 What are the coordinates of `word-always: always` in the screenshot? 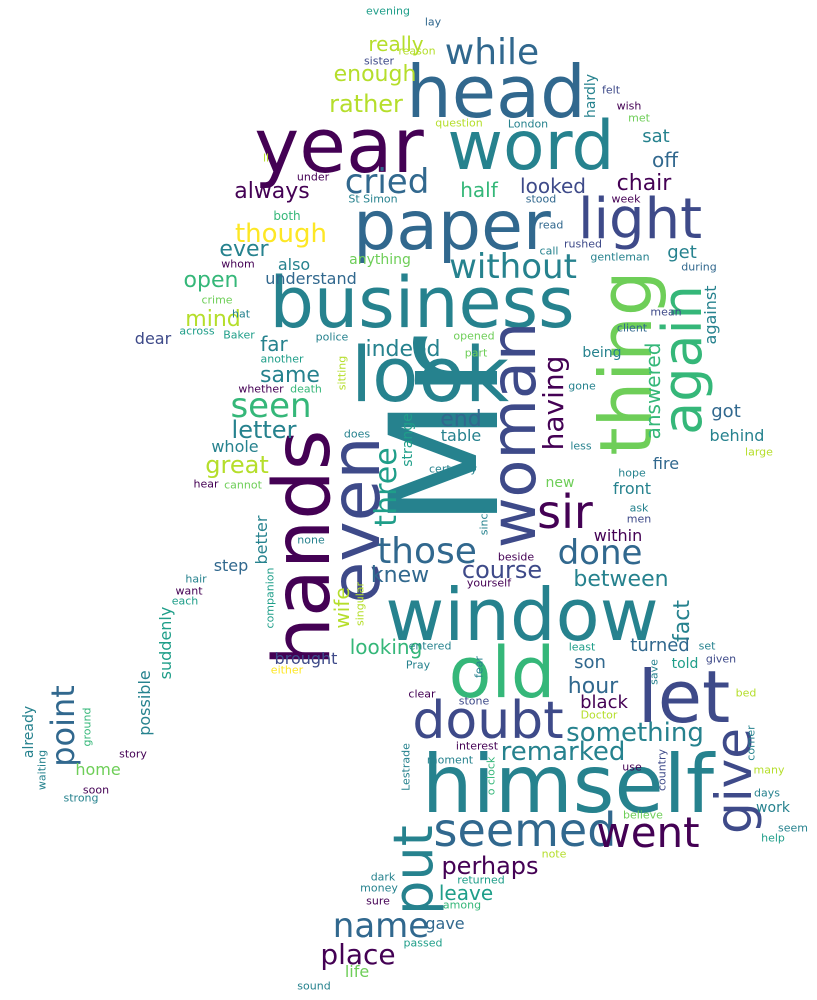 It's located at (272, 191).